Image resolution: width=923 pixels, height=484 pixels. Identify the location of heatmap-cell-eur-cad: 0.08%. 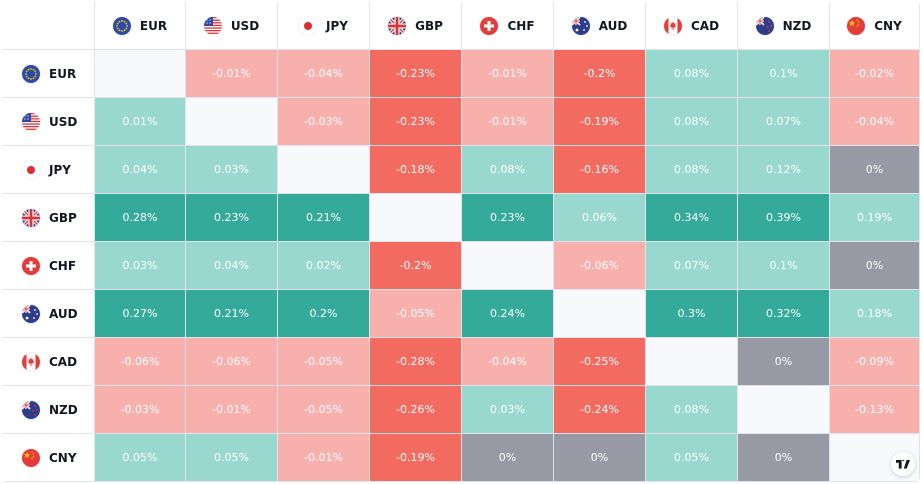
(692, 74).